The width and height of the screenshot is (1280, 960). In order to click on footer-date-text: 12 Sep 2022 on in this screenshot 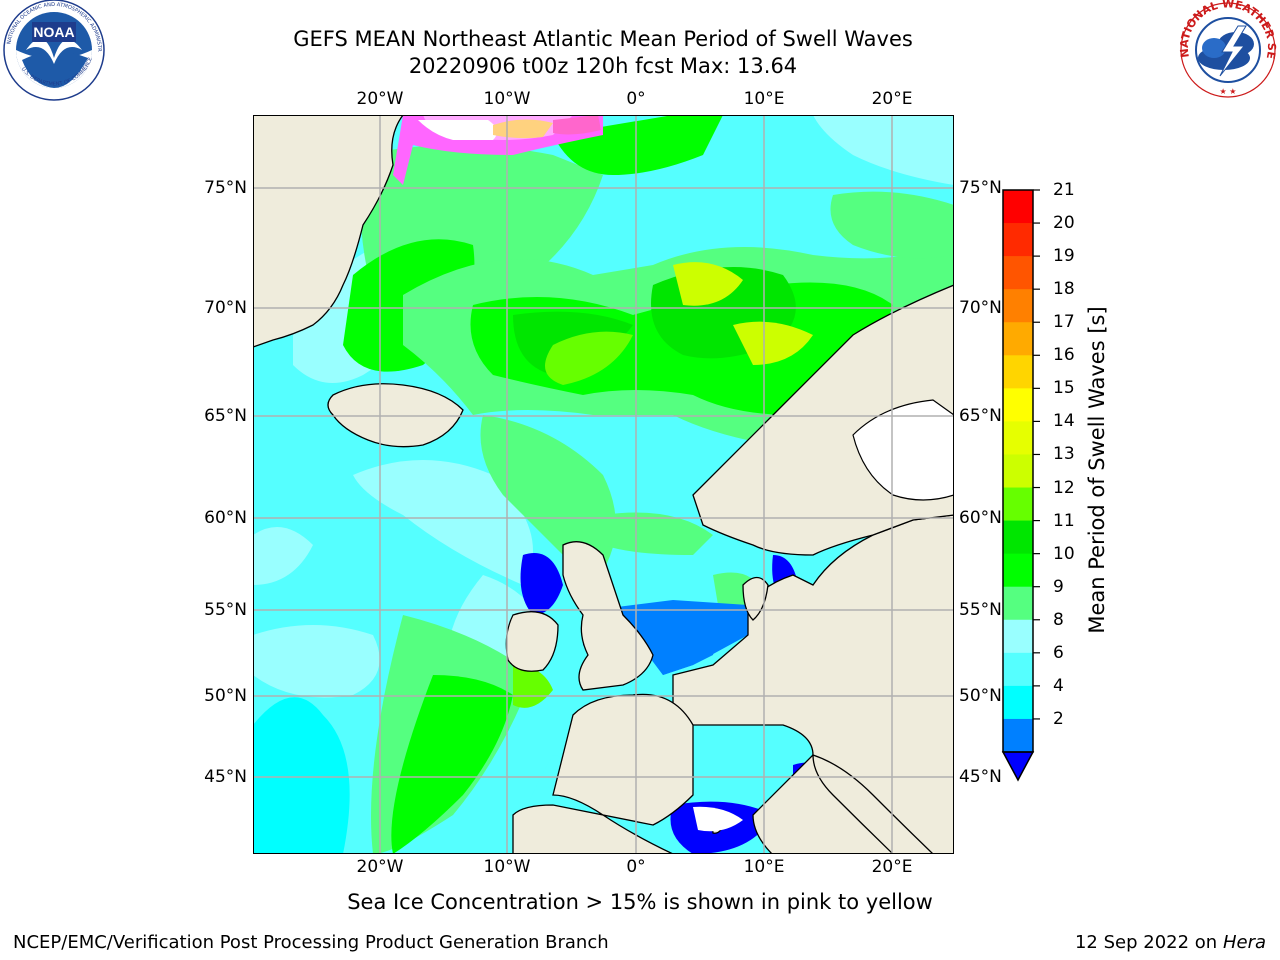, I will do `click(1146, 942)`.